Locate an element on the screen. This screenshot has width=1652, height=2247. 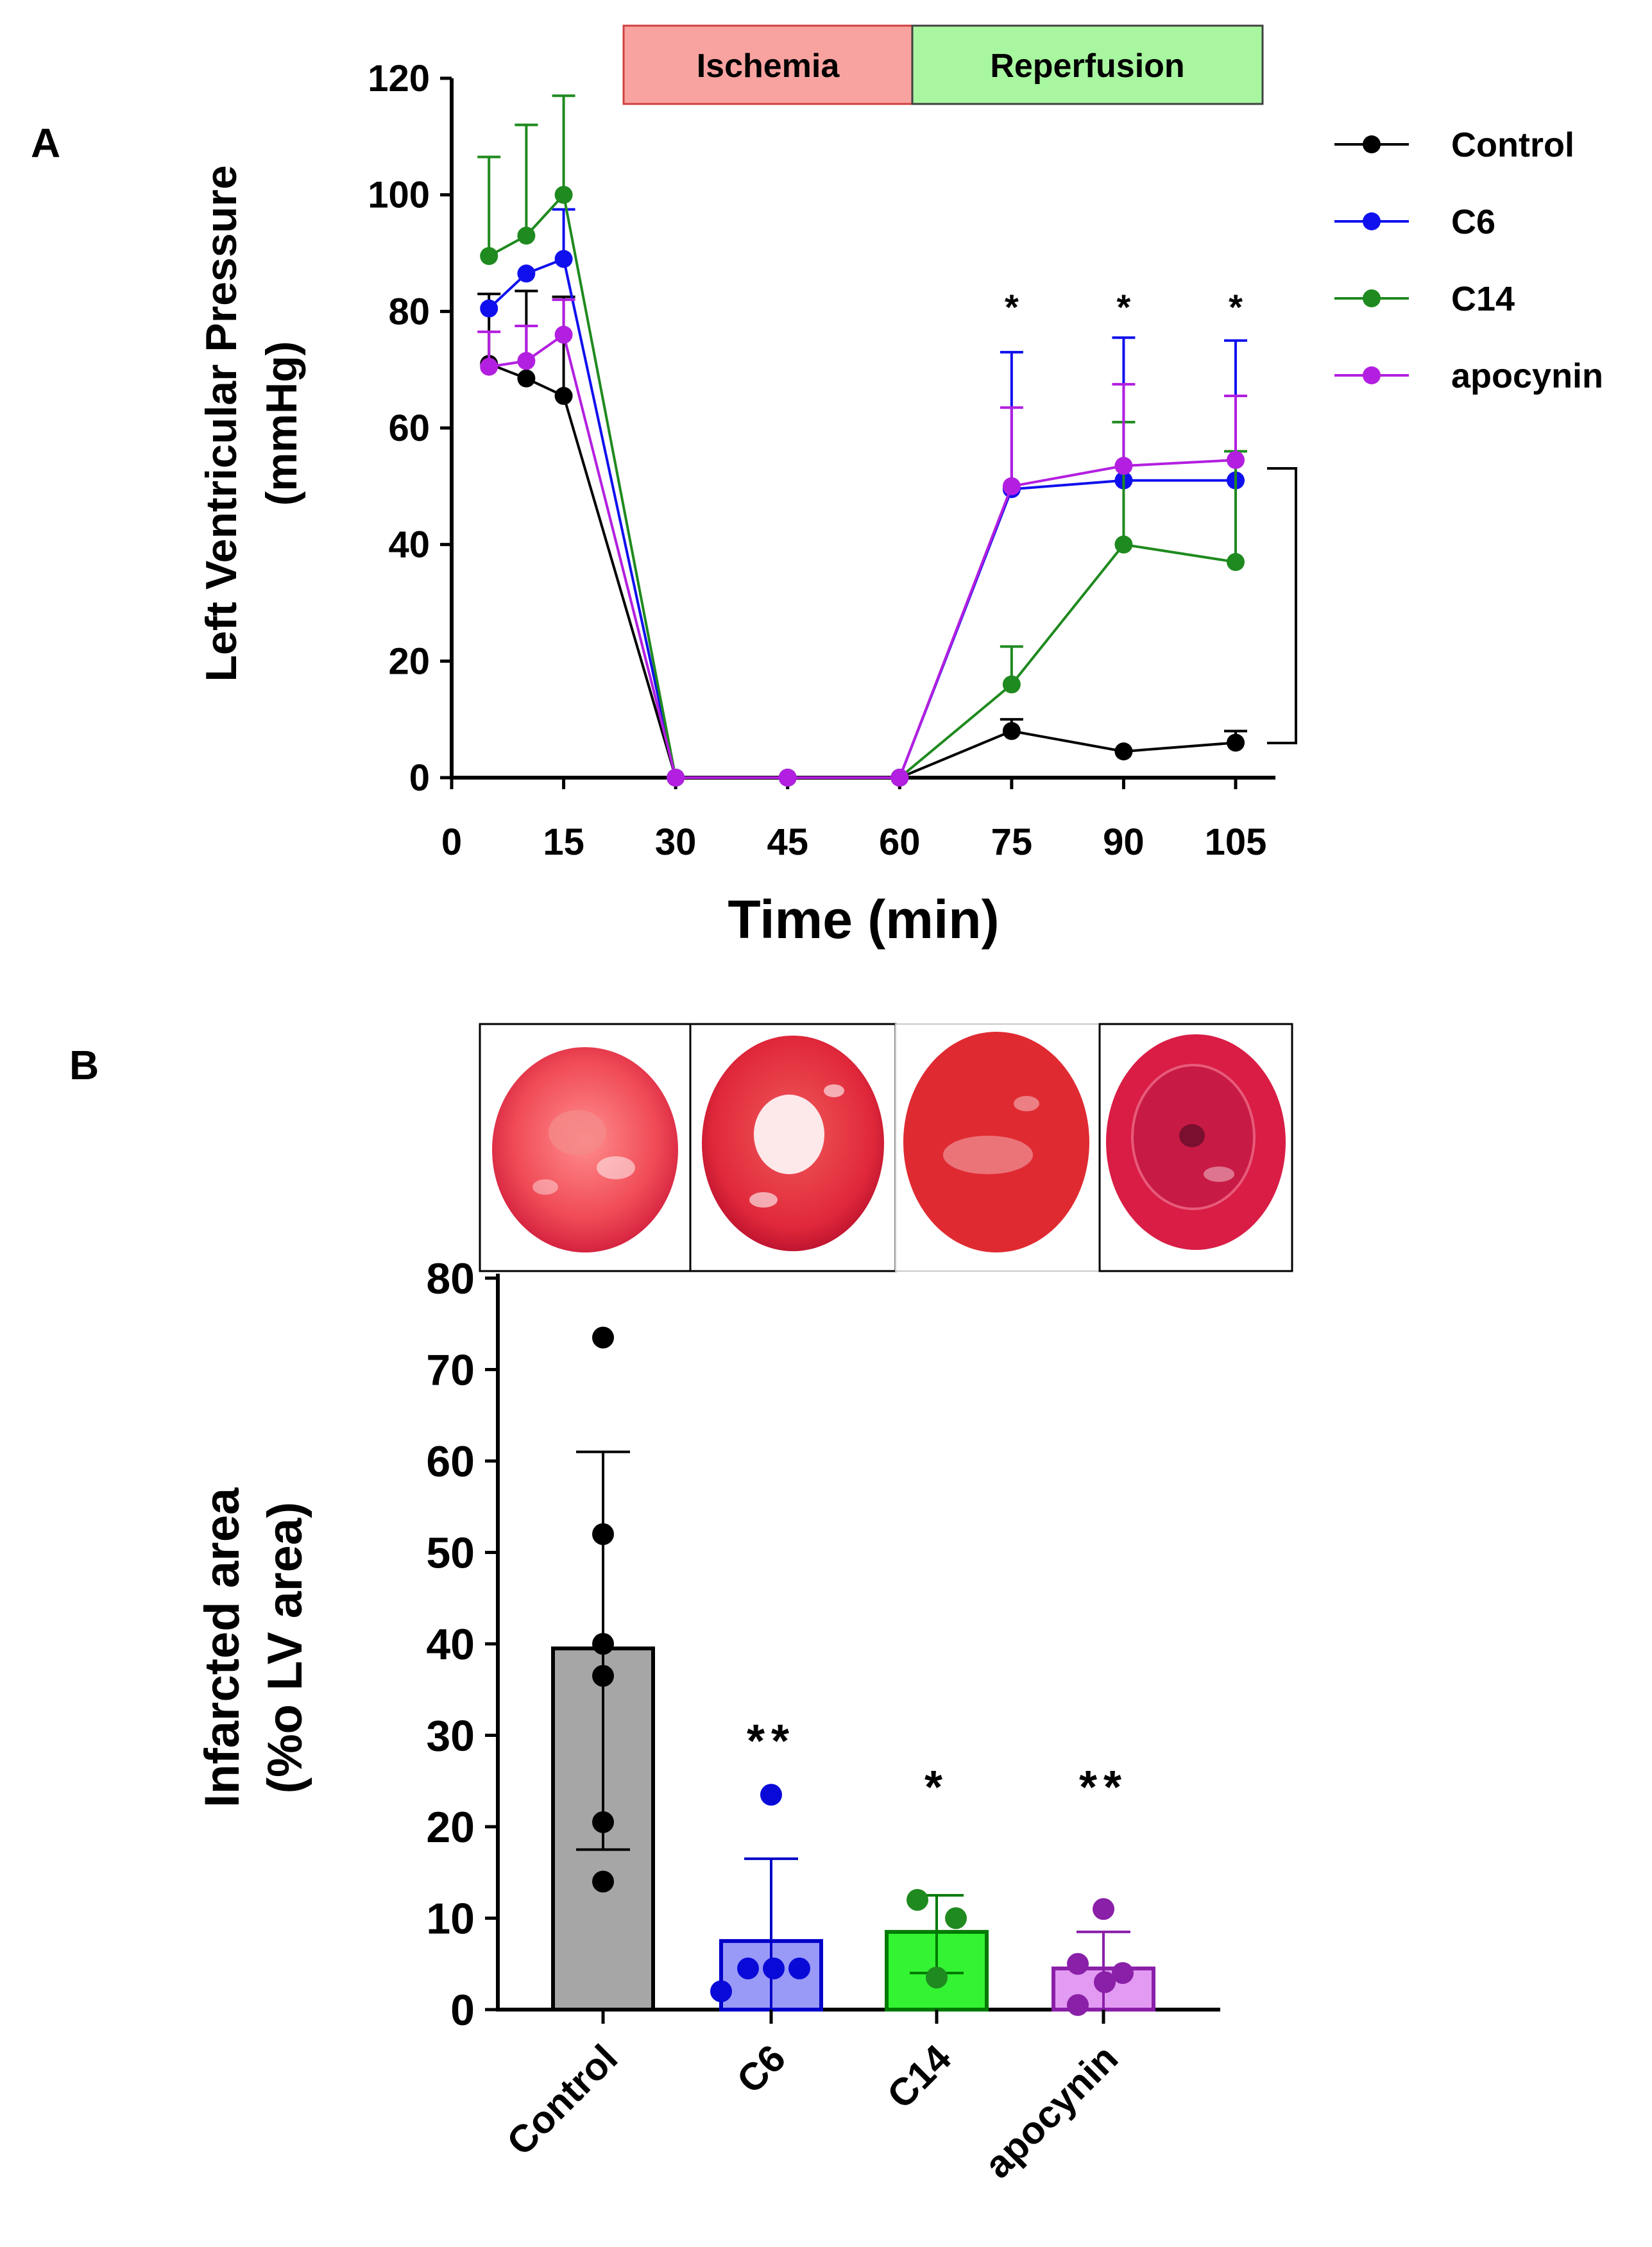
x-tick-label: 0 is located at coordinates (451, 842).